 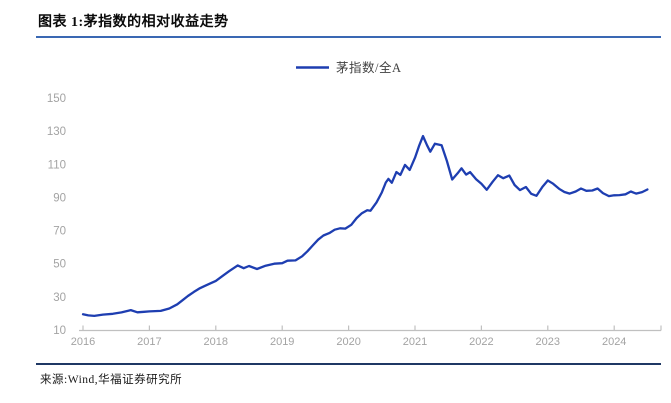 What do you see at coordinates (56, 132) in the screenshot?
I see `y-axis-label: 130` at bounding box center [56, 132].